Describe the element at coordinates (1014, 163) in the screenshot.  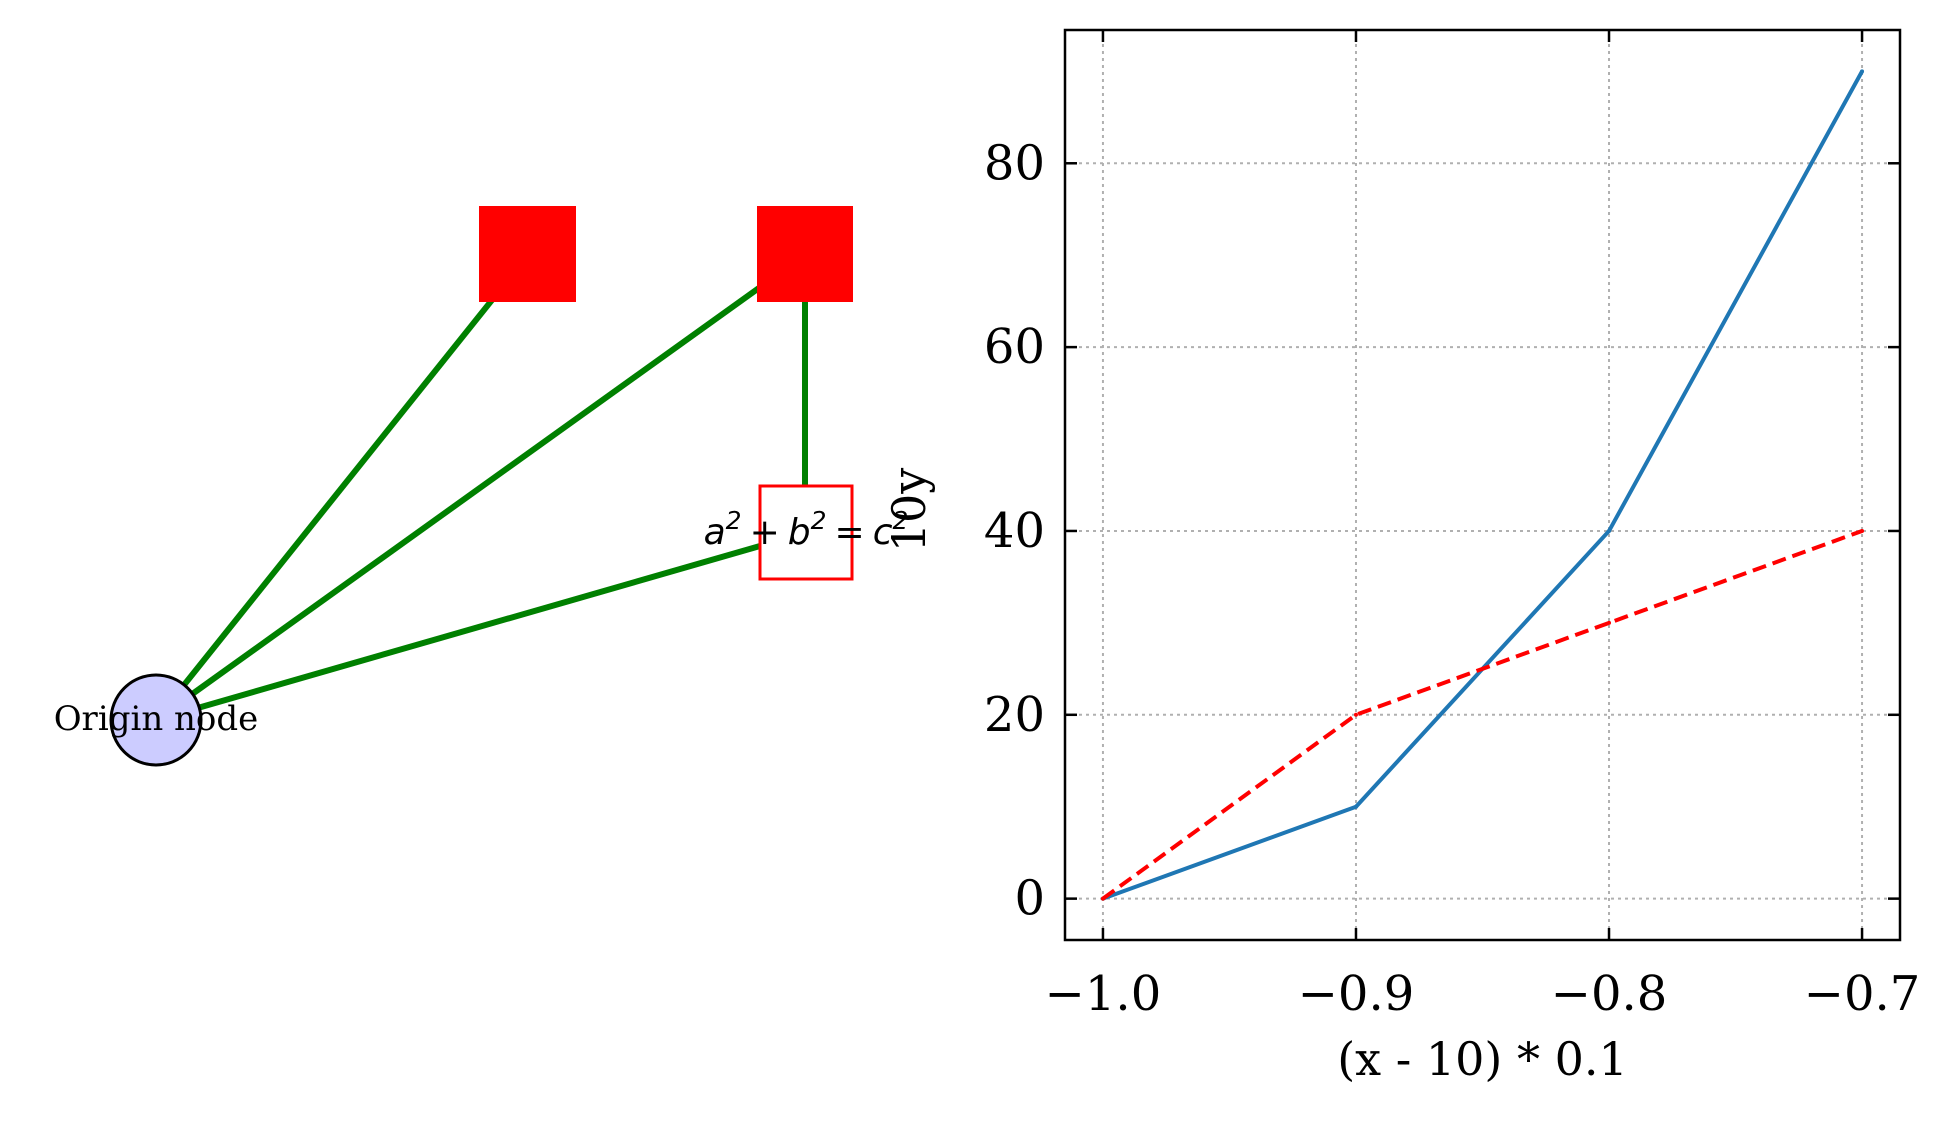
I see `y-tick-label: 80` at that location.